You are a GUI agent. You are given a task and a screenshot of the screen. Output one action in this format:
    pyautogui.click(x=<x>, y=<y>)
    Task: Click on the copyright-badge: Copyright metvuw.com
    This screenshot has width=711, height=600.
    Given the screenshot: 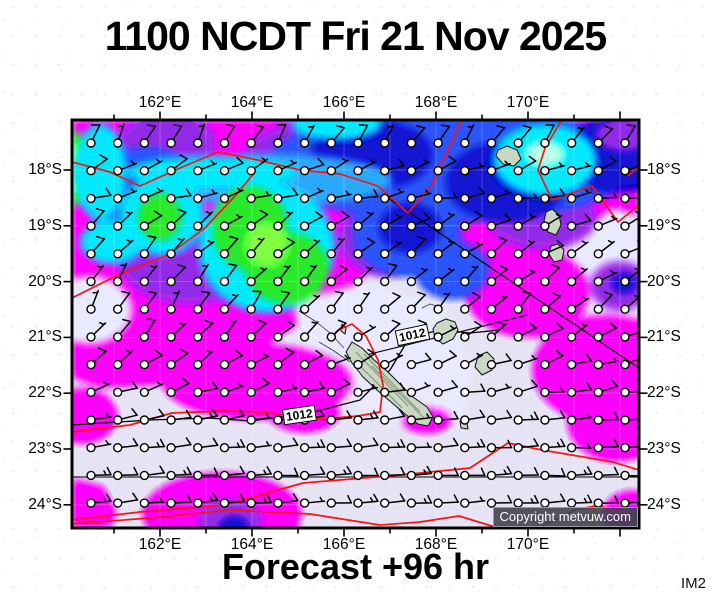 What is the action you would take?
    pyautogui.click(x=565, y=517)
    